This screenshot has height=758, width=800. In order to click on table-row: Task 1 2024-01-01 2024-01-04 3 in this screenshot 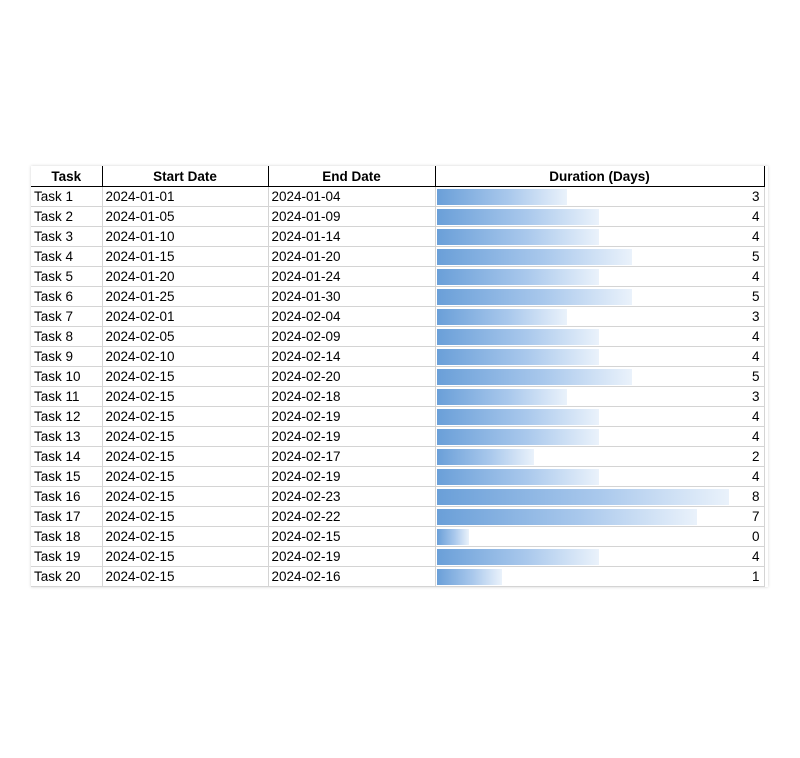, I will do `click(398, 196)`.